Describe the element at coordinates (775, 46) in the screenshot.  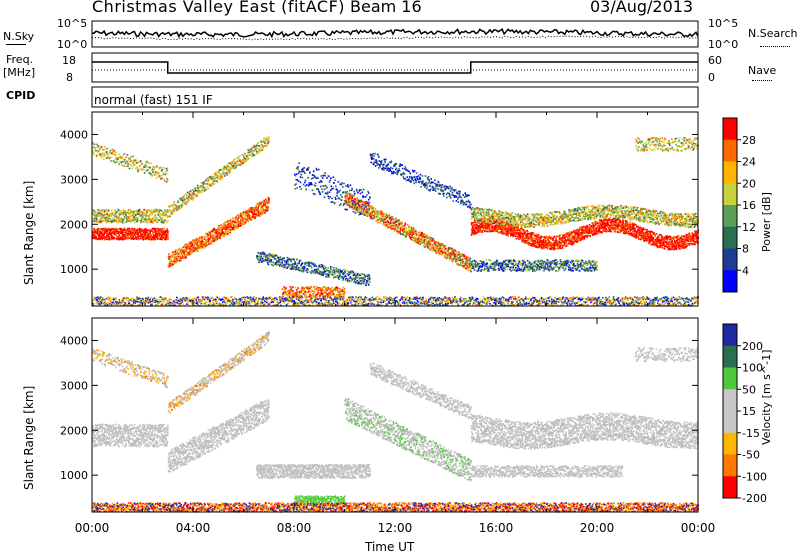
I see `nsearch-legend-line` at that location.